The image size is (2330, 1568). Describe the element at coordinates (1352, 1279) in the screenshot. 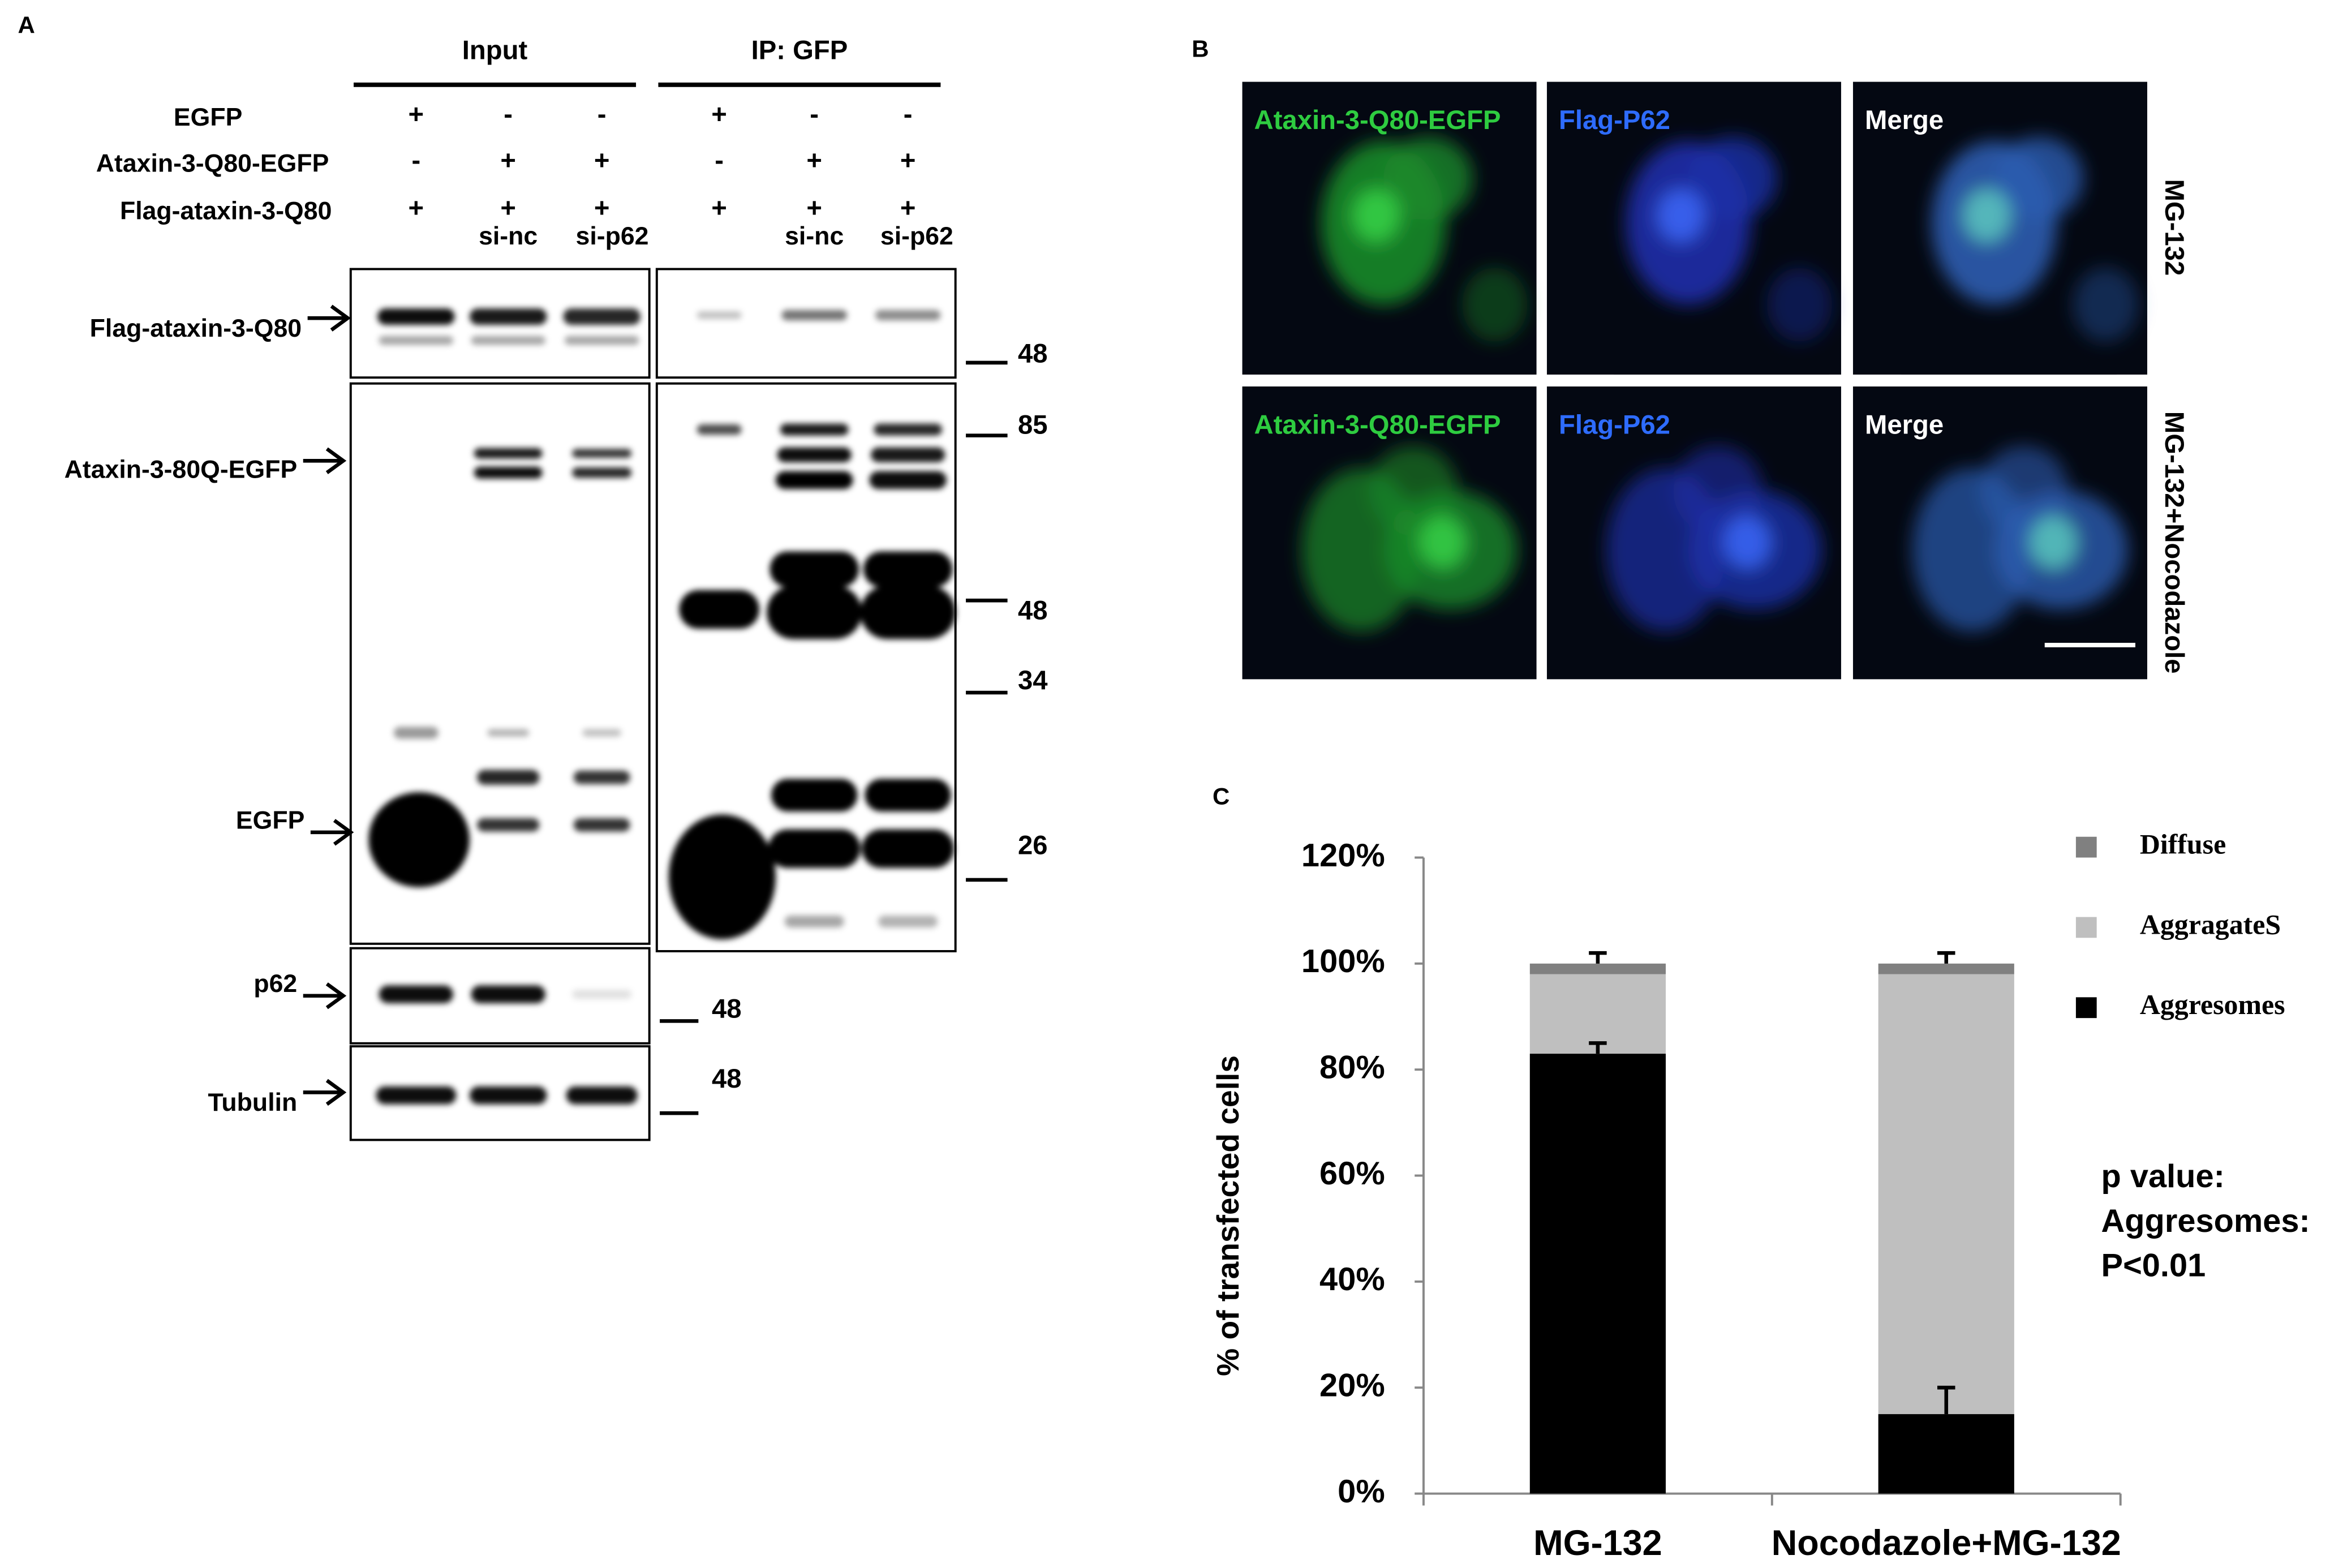

I see `y-tick-label: 40%` at that location.